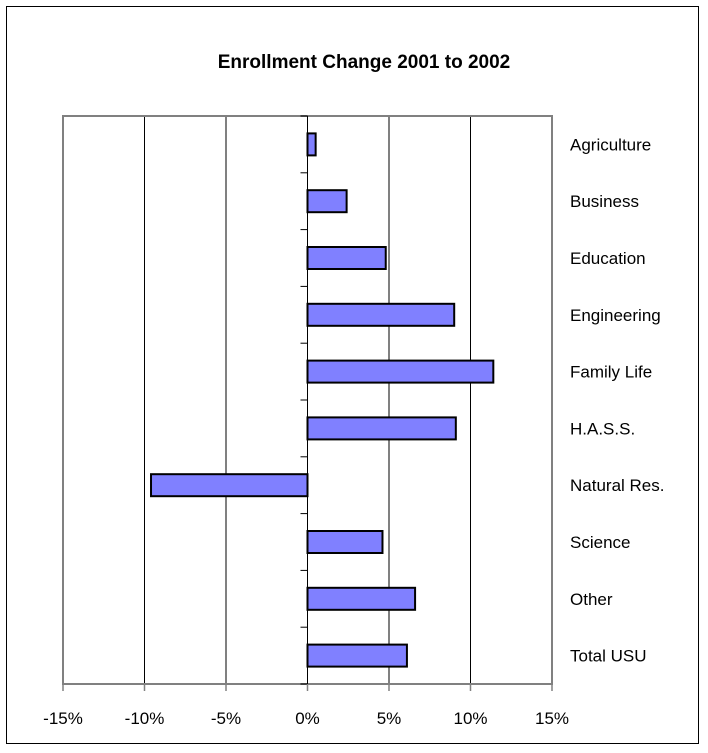 The image size is (708, 753). Describe the element at coordinates (600, 542) in the screenshot. I see `category-label: Science` at that location.